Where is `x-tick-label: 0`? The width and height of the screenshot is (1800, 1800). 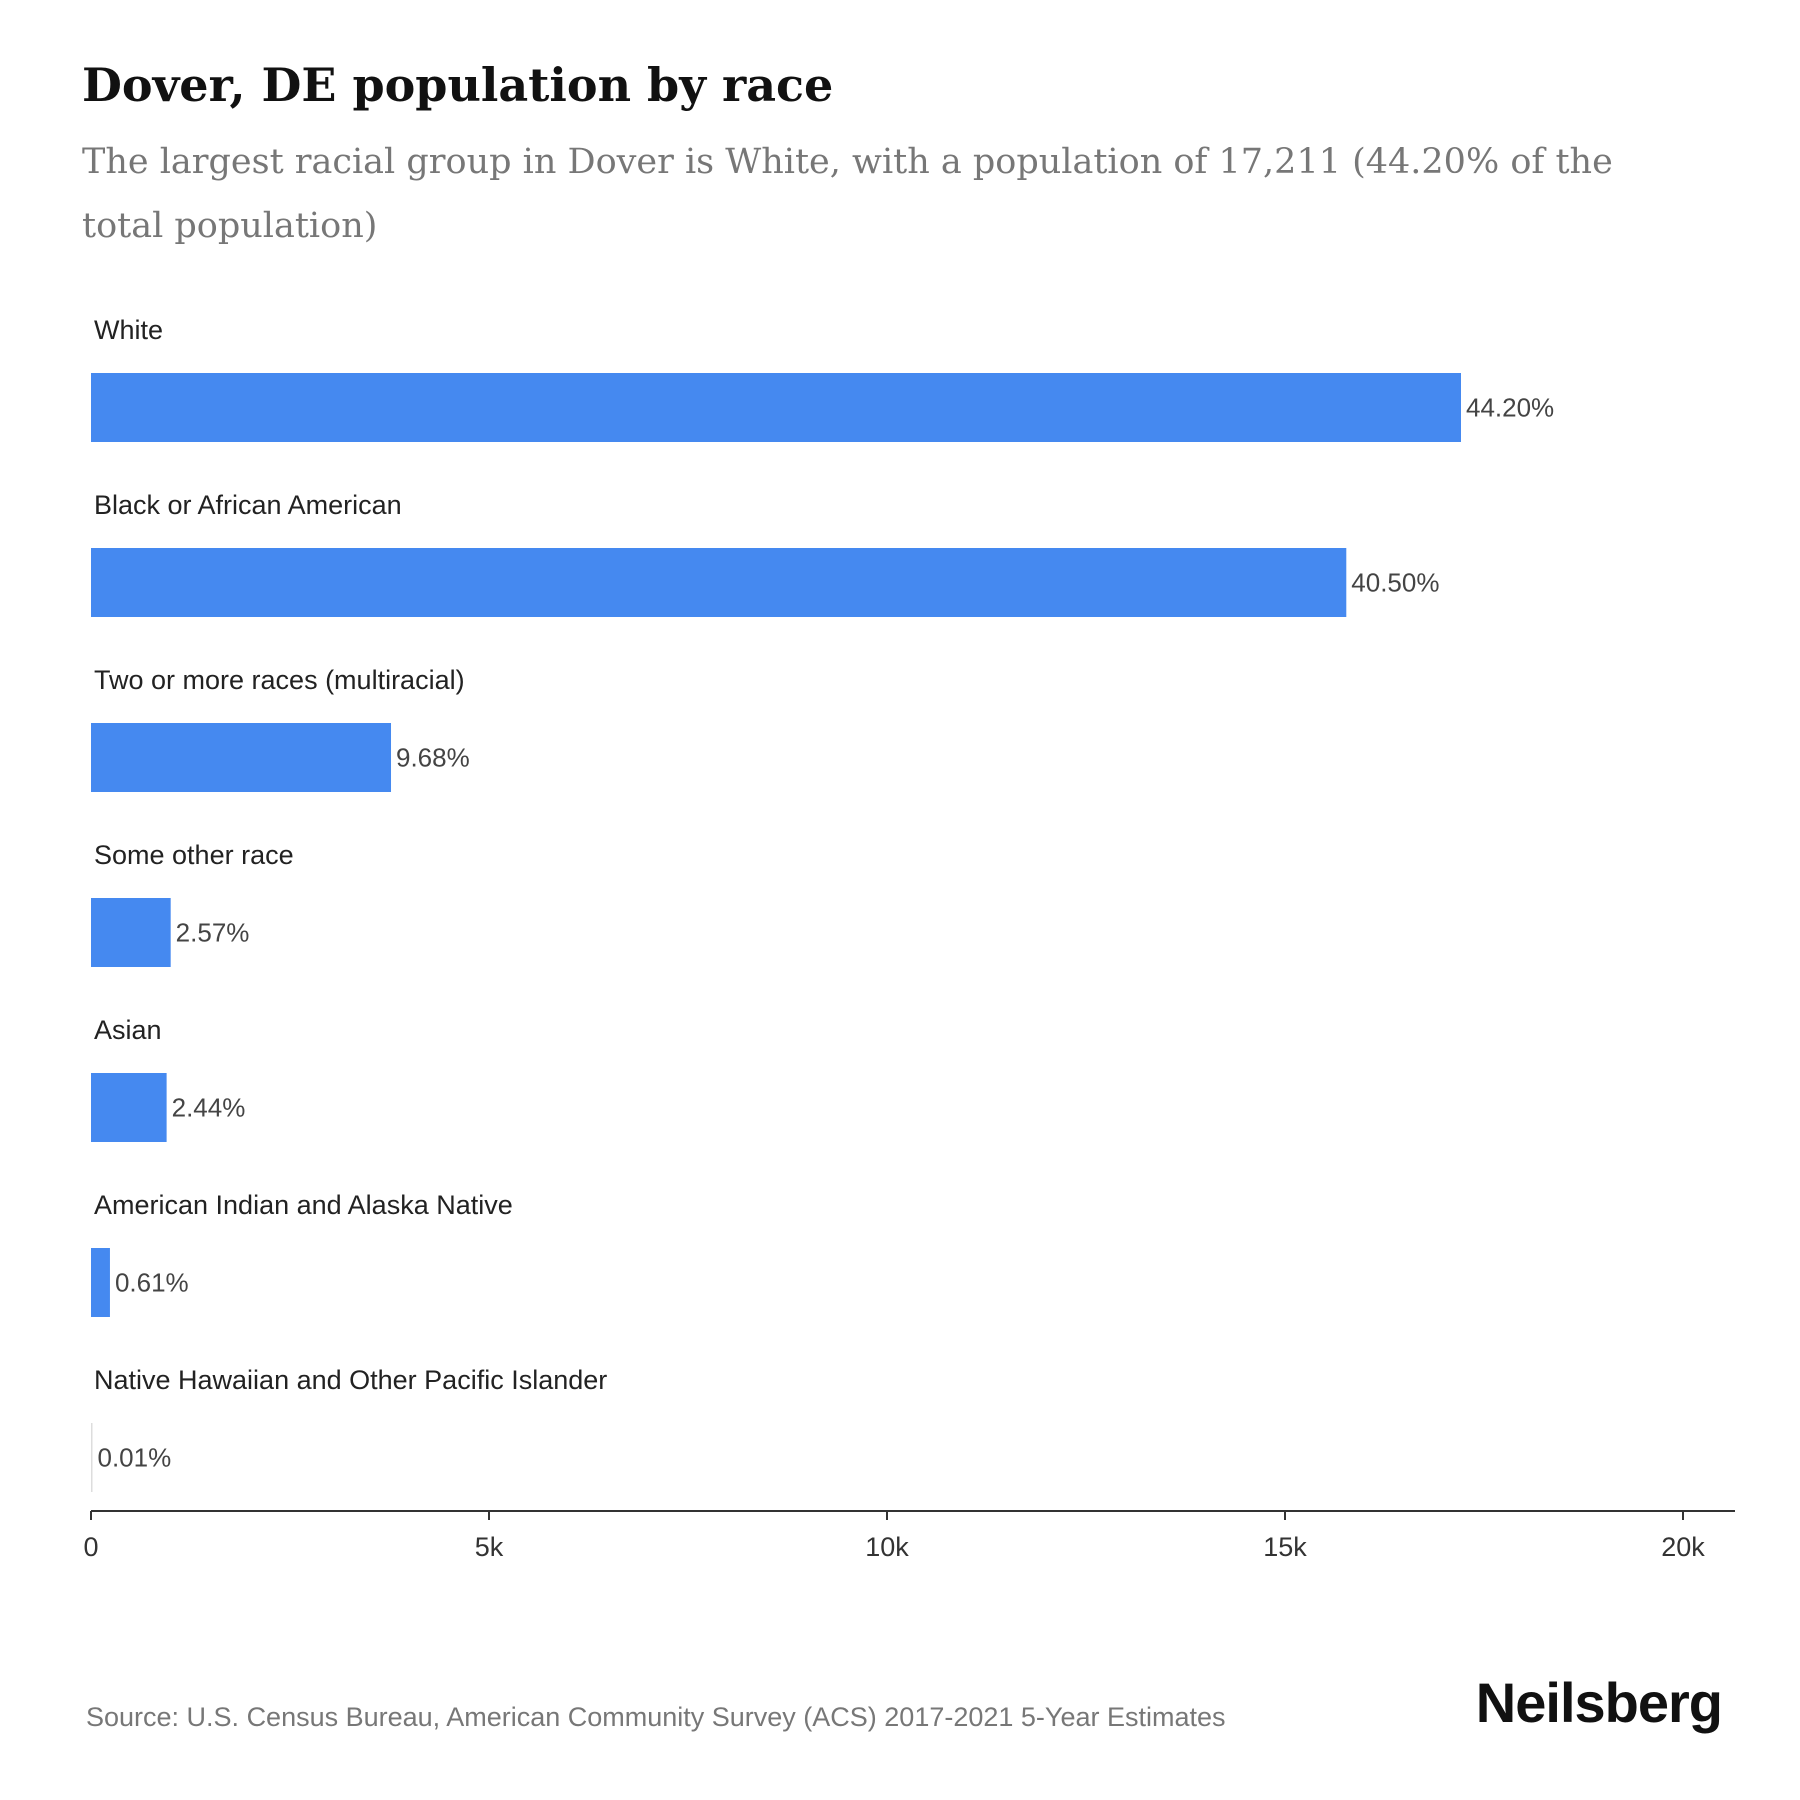
x-tick-label: 0 is located at coordinates (90, 1547).